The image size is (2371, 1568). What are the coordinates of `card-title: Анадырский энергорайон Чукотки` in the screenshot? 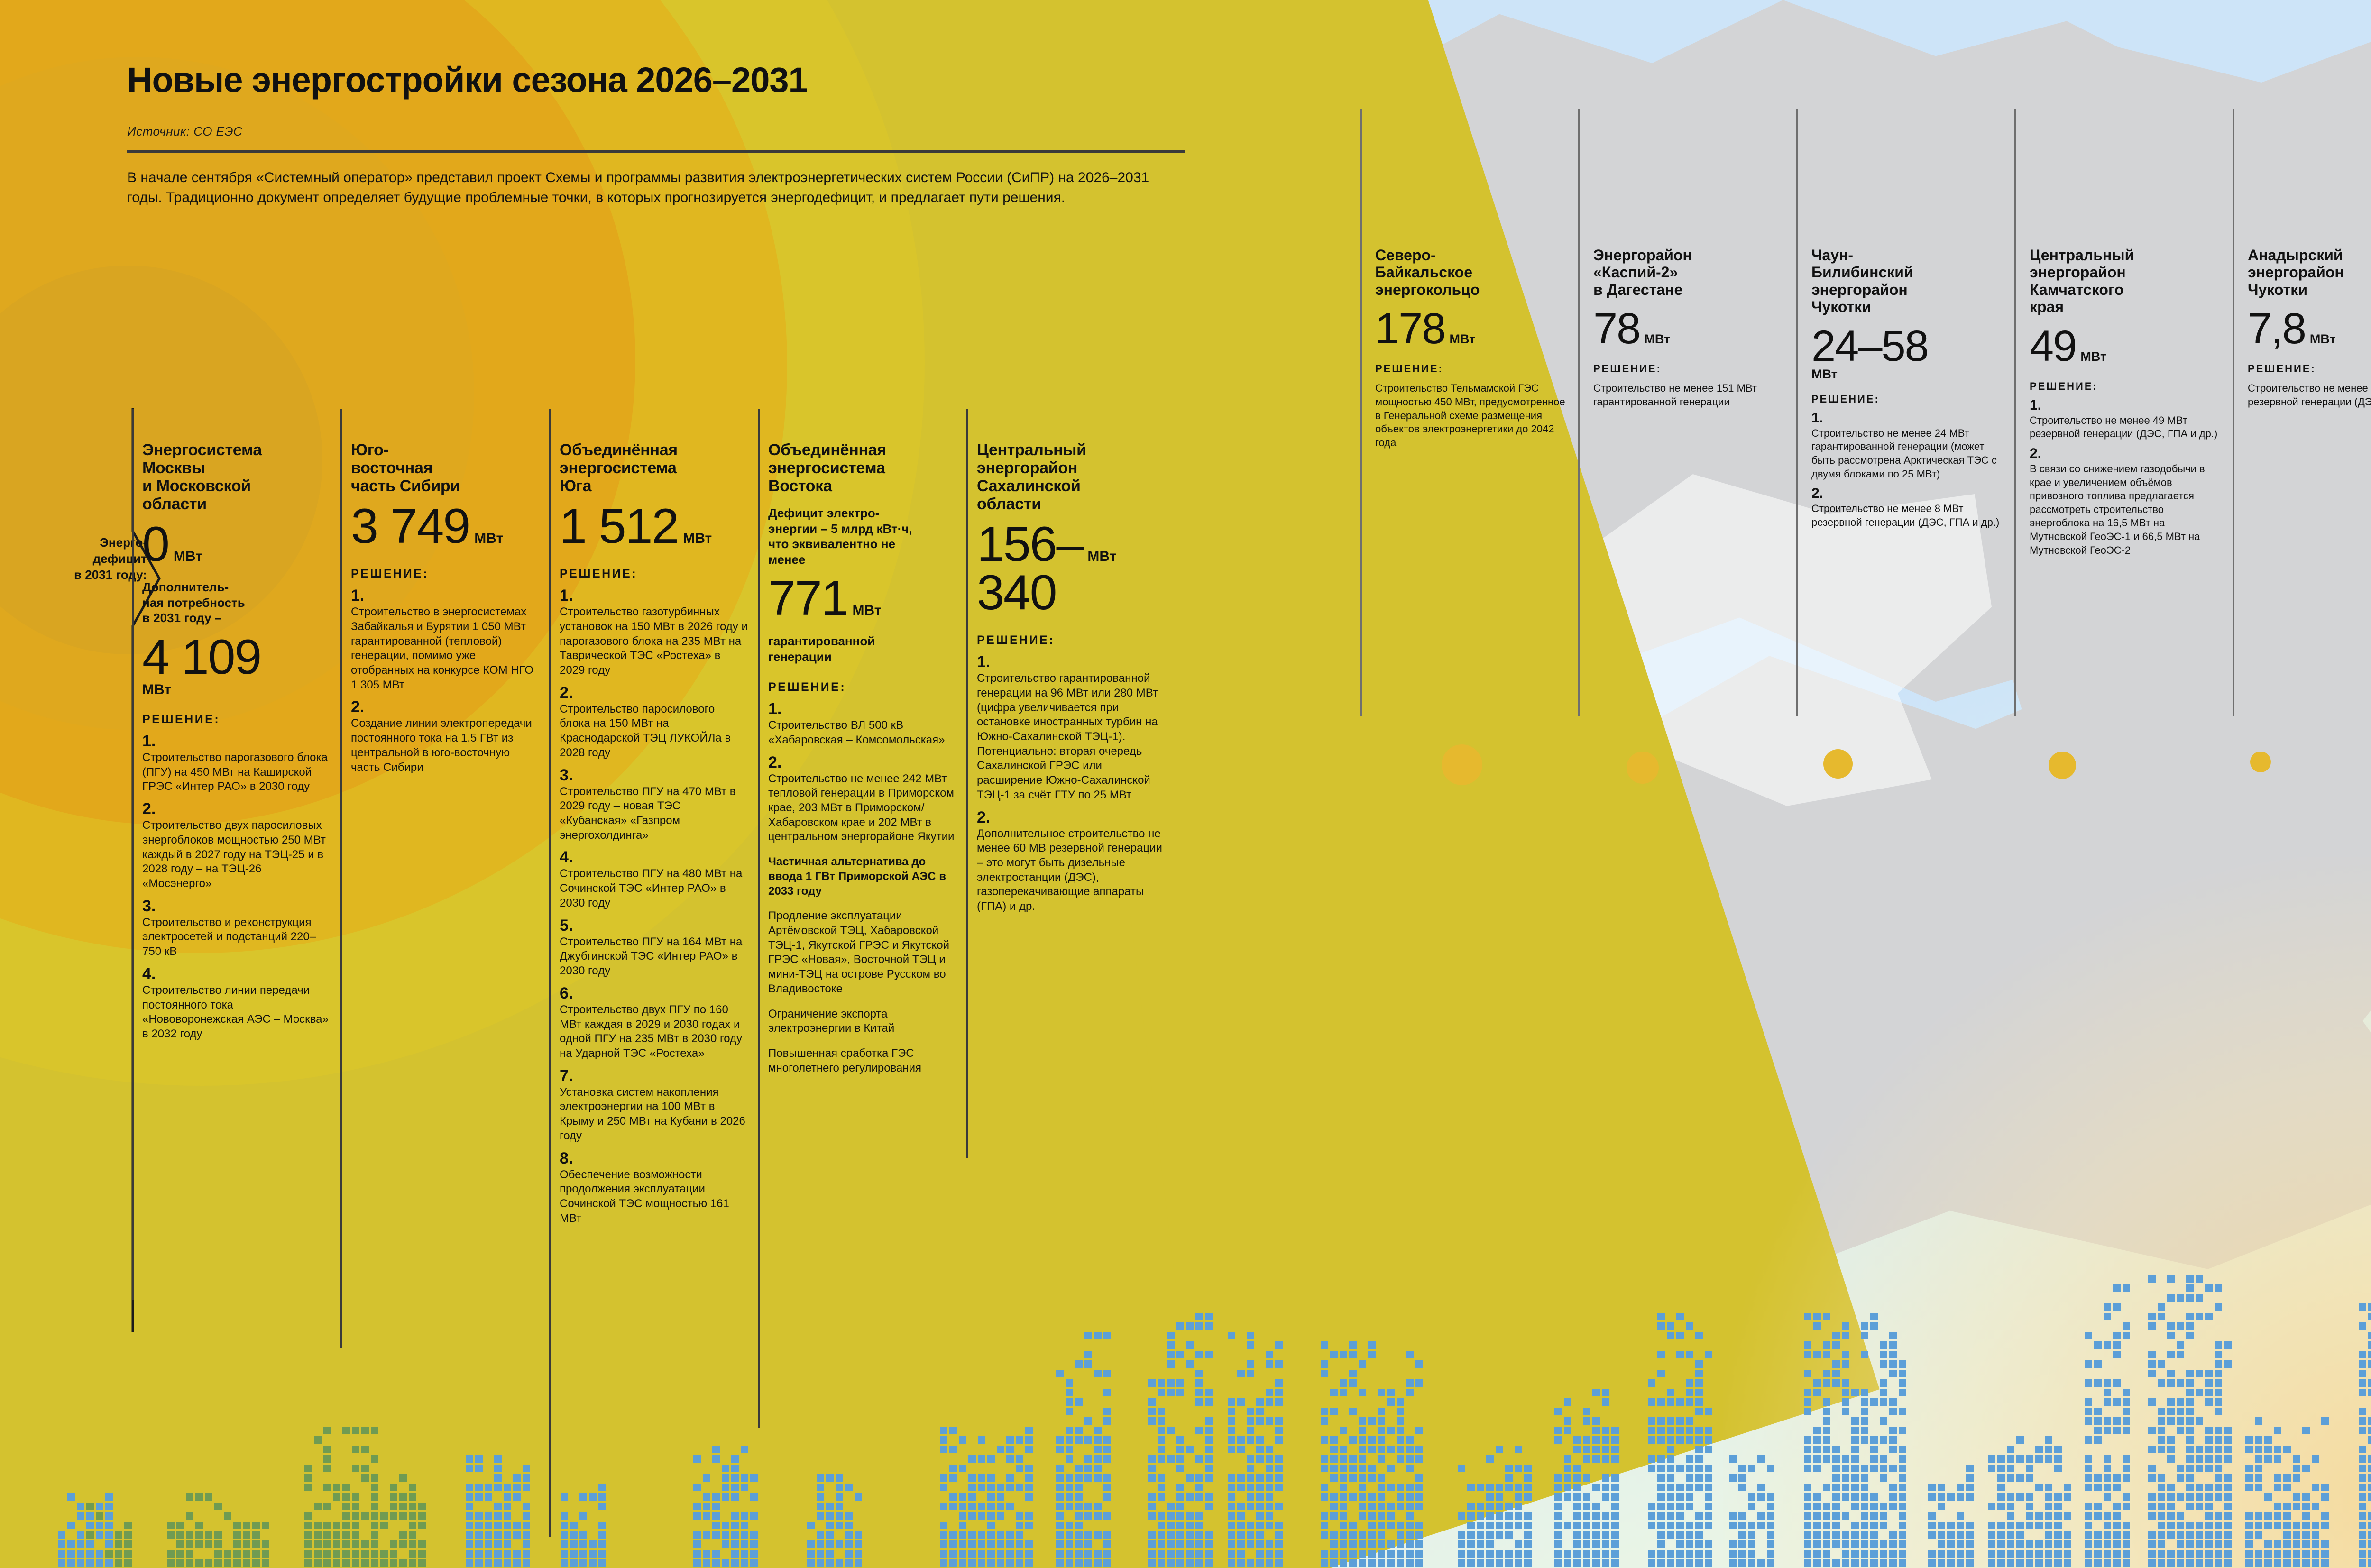 It's located at (2296, 272).